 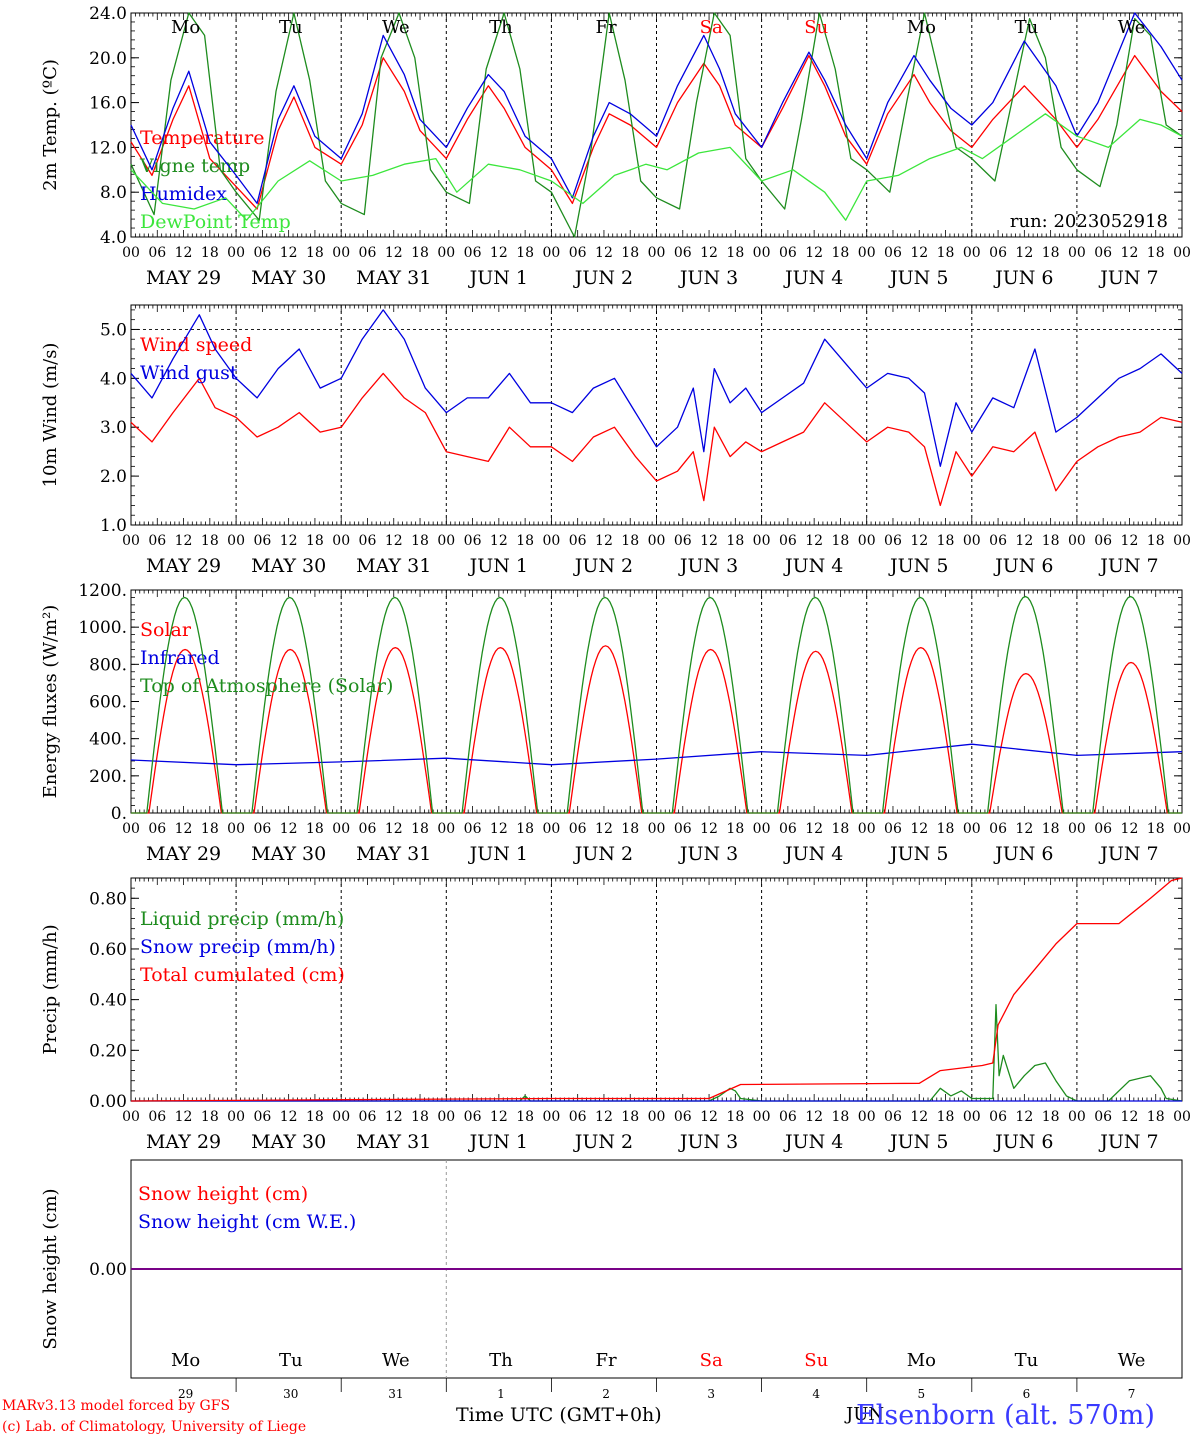 I want to click on y-tick-label: 1000., so click(x=102, y=628).